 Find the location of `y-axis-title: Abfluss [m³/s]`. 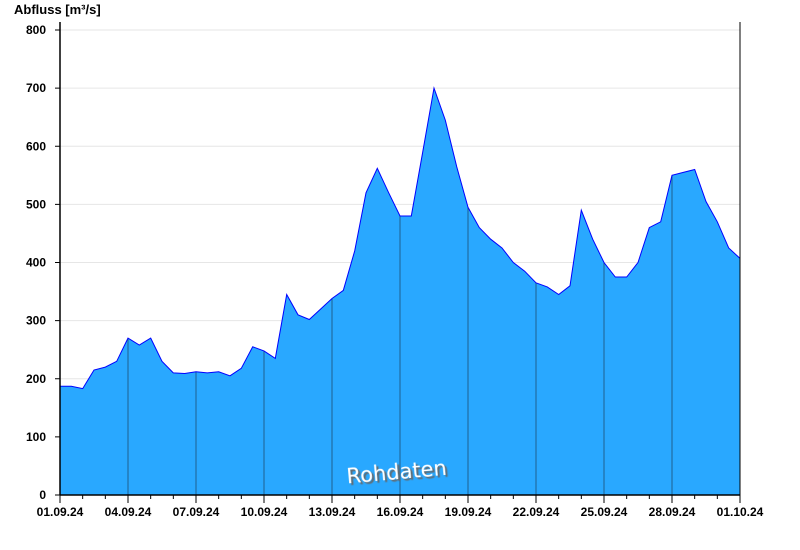

y-axis-title: Abfluss [m³/s] is located at coordinates (57, 9).